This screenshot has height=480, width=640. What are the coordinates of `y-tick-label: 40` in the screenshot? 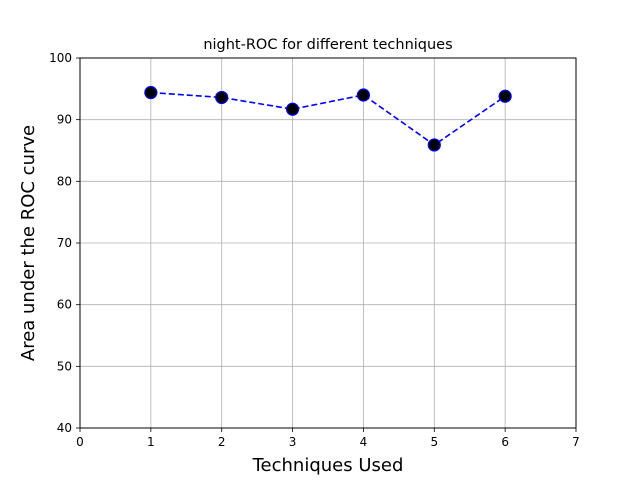 It's located at (64, 428).